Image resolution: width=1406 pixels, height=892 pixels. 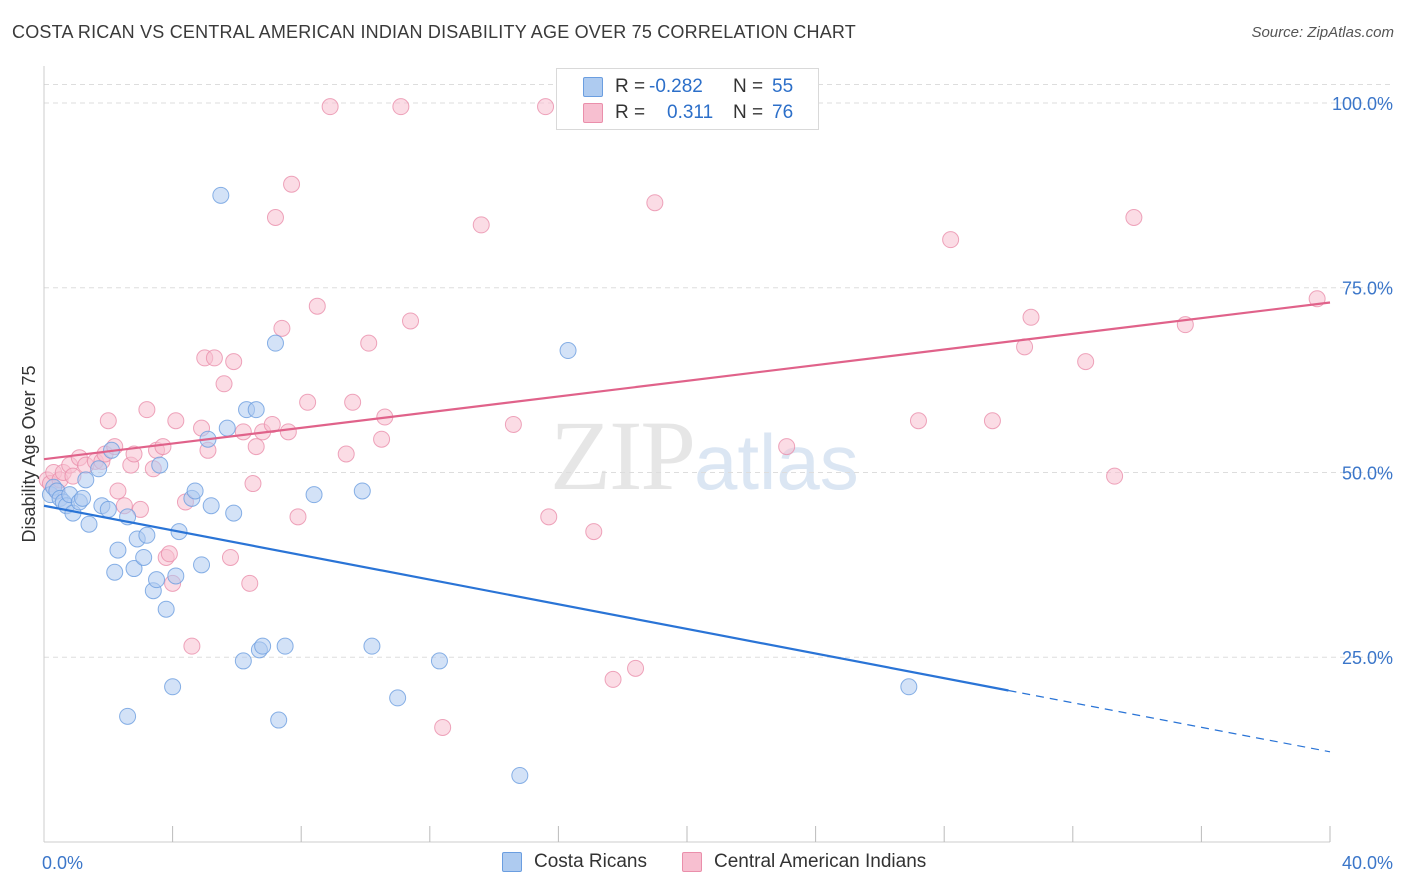 I want to click on legend-label: Costa Ricans, so click(x=590, y=861).